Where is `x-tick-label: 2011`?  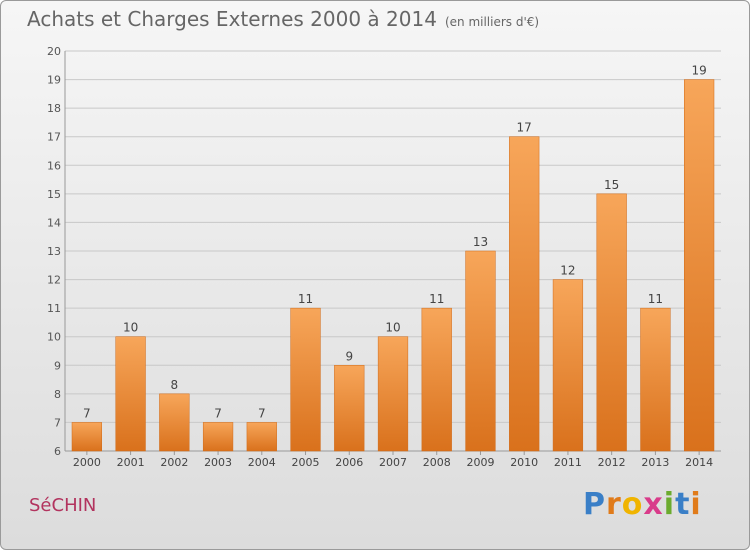 x-tick-label: 2011 is located at coordinates (568, 462).